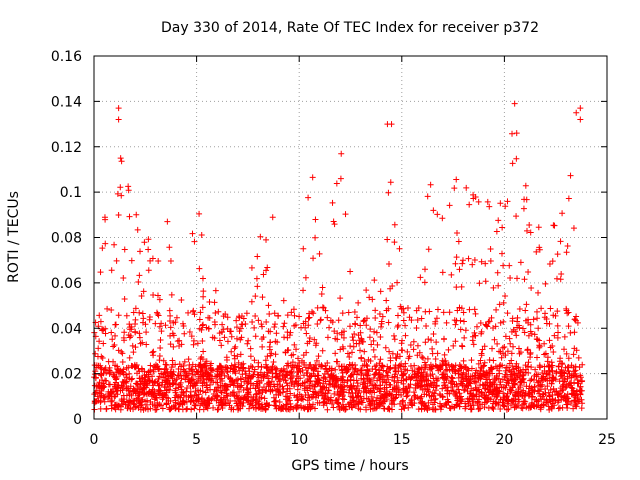  I want to click on y-tick-label: 0.08, so click(66, 239).